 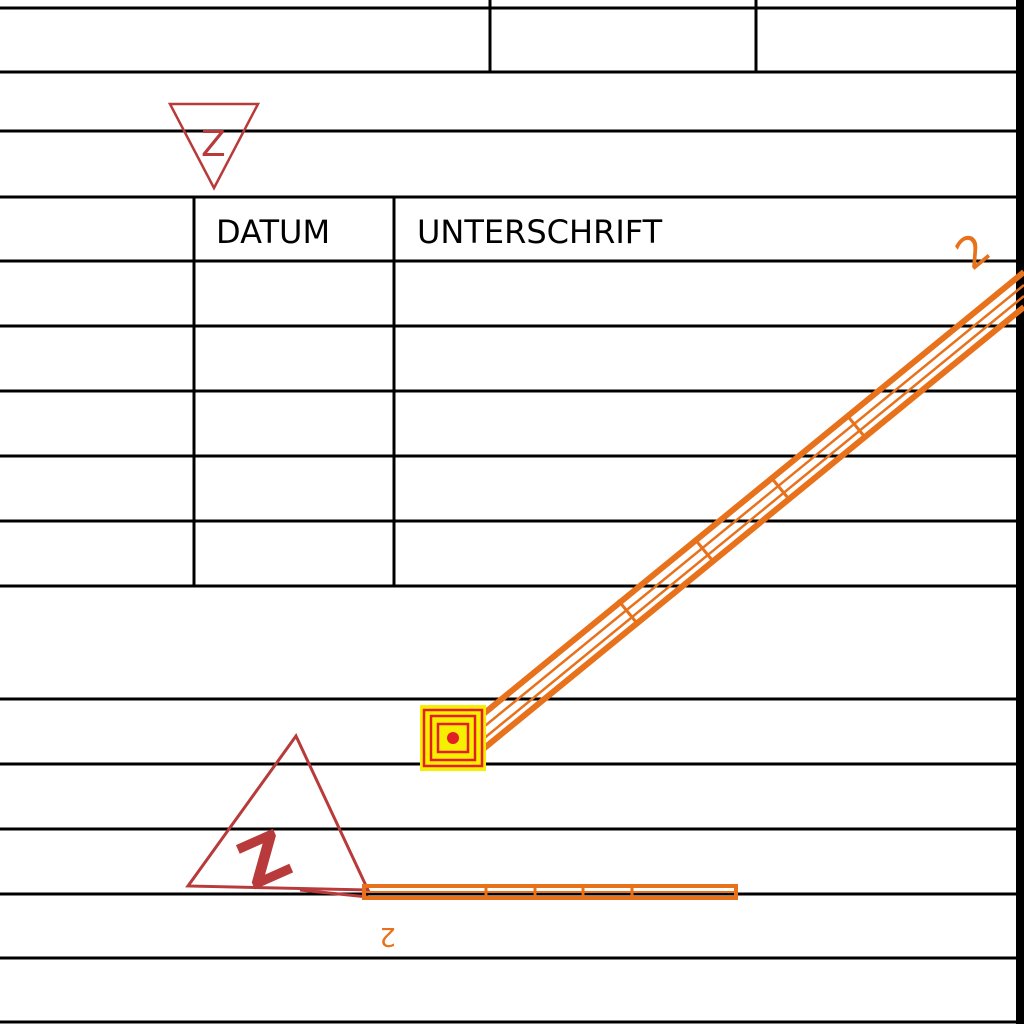 What do you see at coordinates (973, 251) in the screenshot?
I see `diagonal-line-label: 2` at bounding box center [973, 251].